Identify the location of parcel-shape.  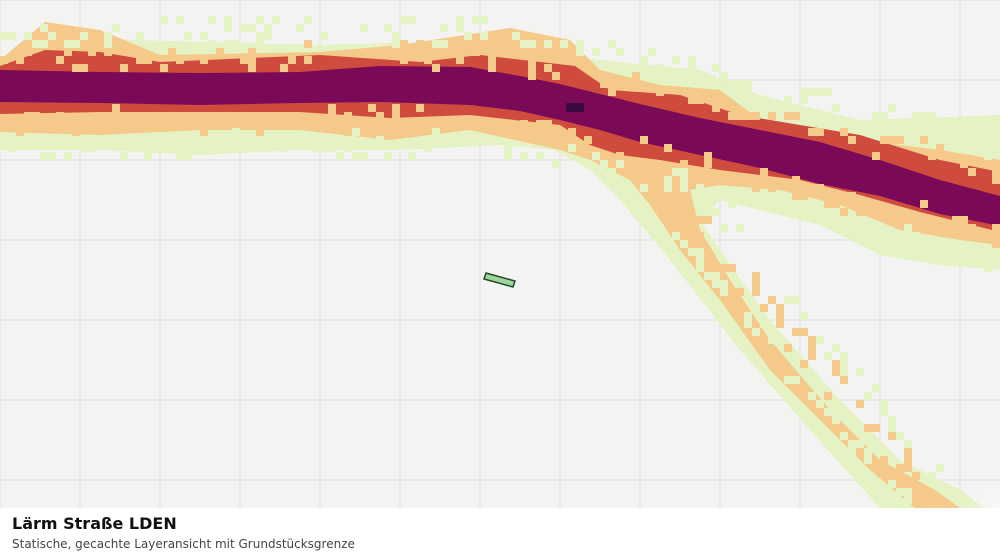
(499, 280).